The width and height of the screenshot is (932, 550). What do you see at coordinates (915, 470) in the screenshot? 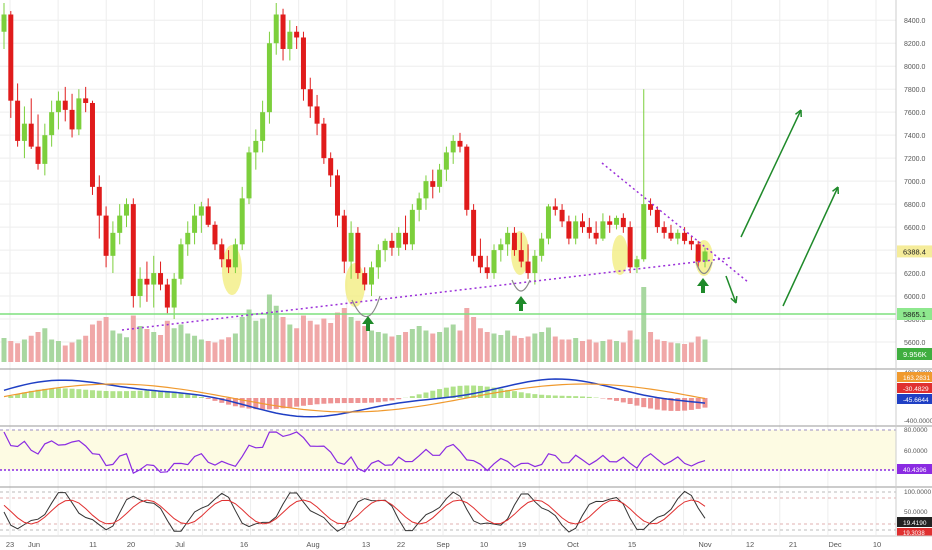
I see `rsi-value-label: 40.4396` at bounding box center [915, 470].